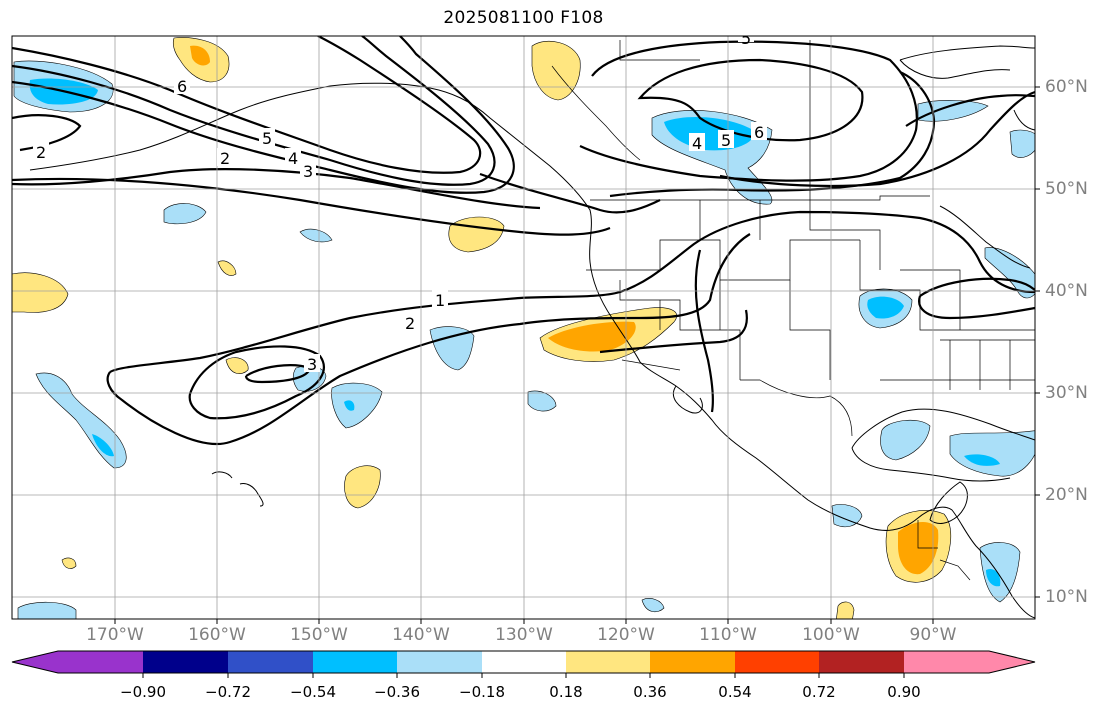 The width and height of the screenshot is (1105, 712). I want to click on lat-label: 50°N, so click(1066, 189).